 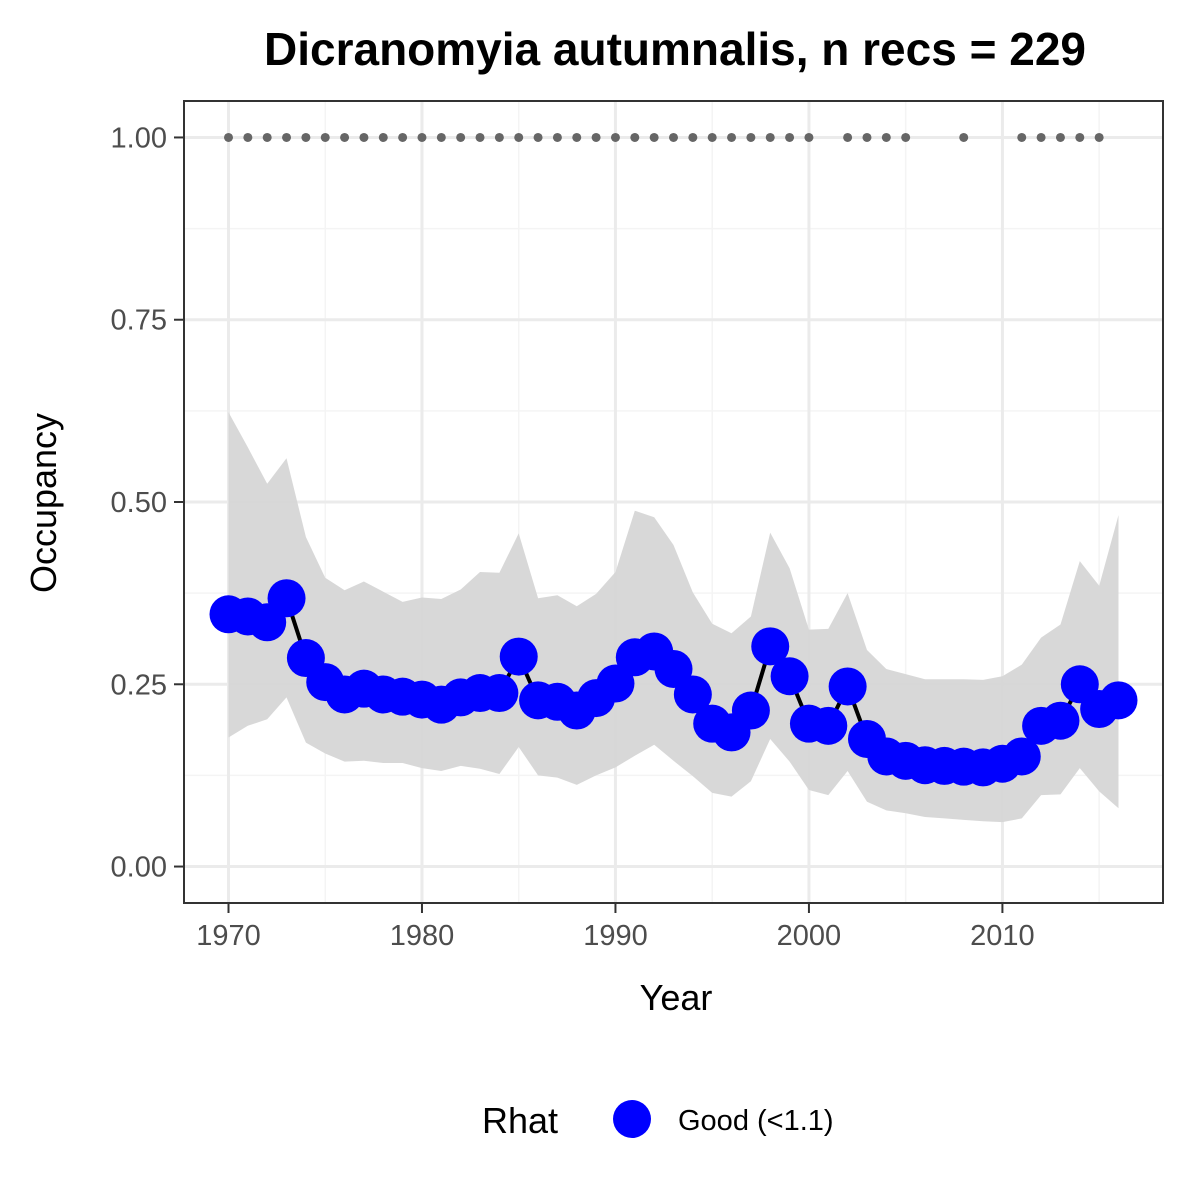 I want to click on y-tick-label: 0.50, so click(x=139, y=503).